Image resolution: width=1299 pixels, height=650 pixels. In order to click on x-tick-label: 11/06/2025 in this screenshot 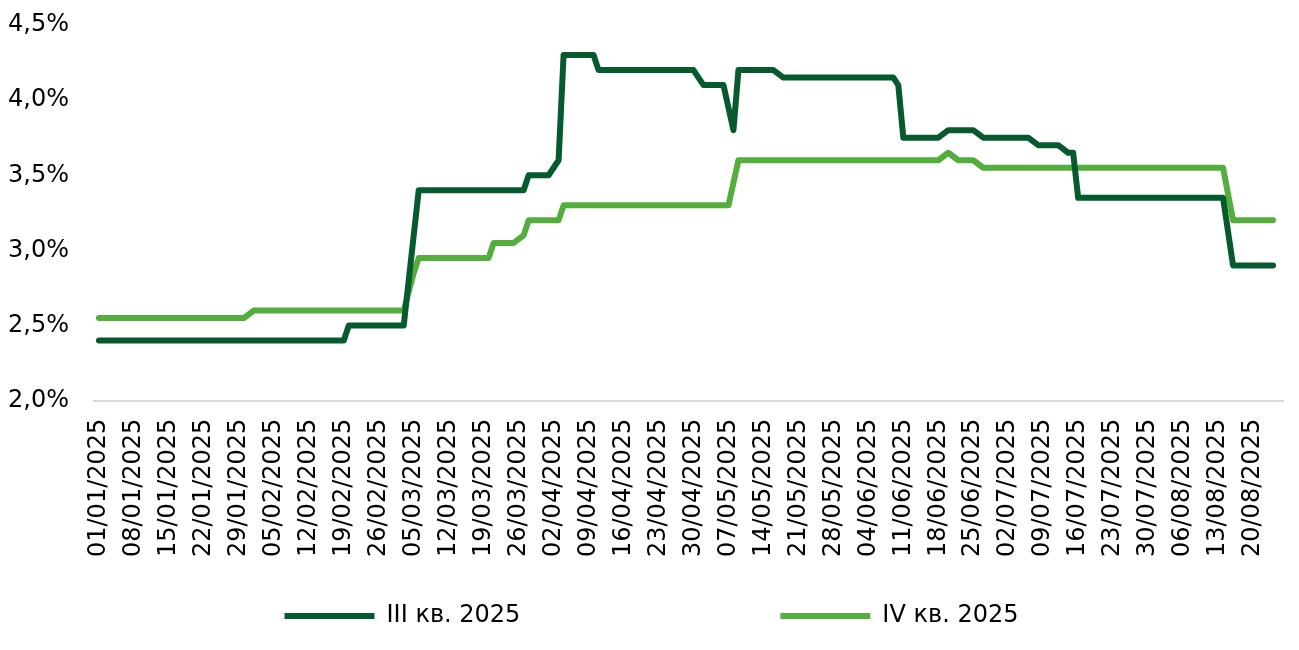, I will do `click(901, 487)`.